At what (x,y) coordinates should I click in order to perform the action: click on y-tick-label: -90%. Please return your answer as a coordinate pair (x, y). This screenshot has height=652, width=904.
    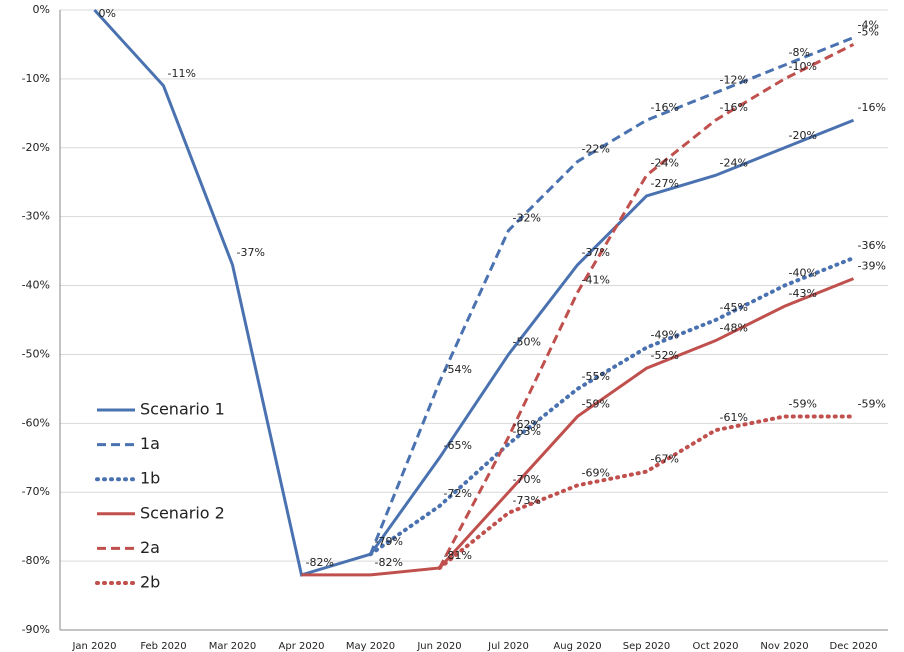
    Looking at the image, I should click on (36, 629).